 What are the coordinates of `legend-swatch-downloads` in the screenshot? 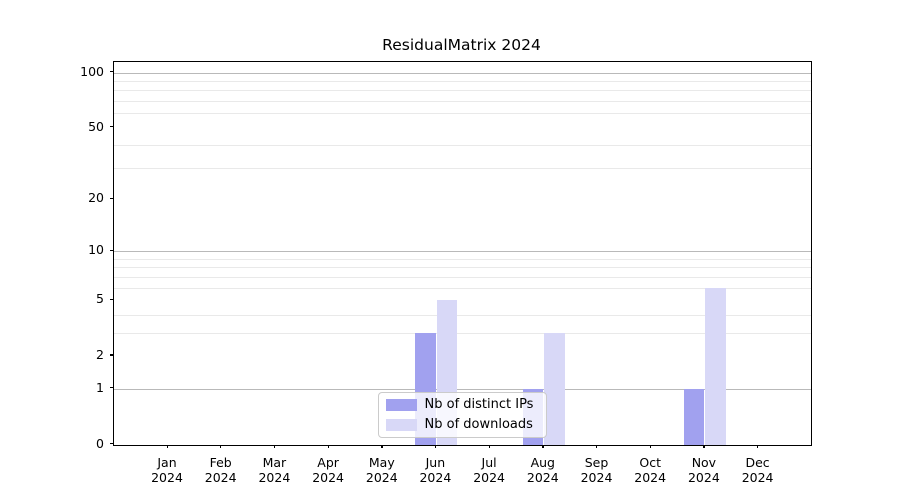 It's located at (401, 424).